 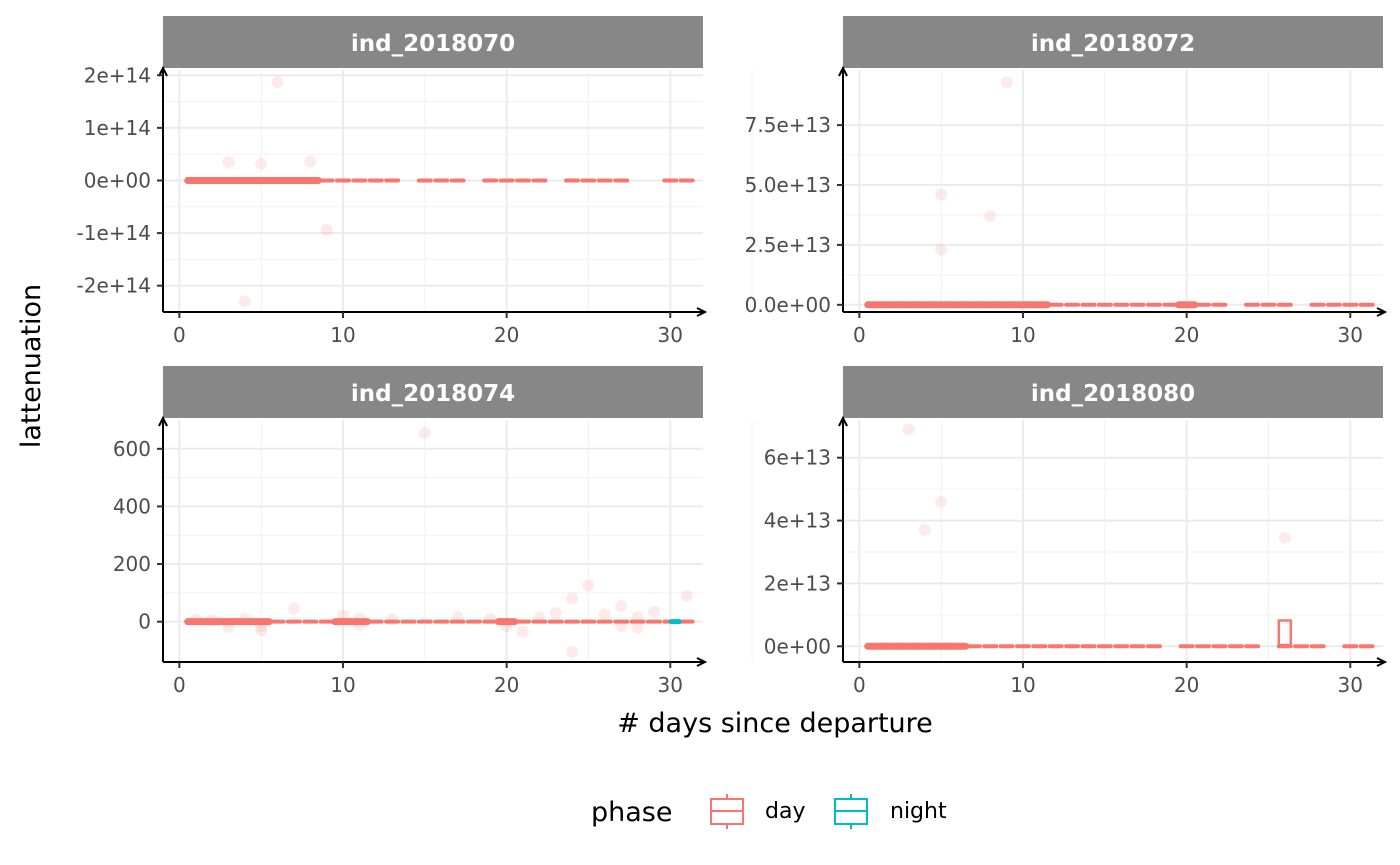 What do you see at coordinates (788, 185) in the screenshot?
I see `y-tick-label: 5.0e+13` at bounding box center [788, 185].